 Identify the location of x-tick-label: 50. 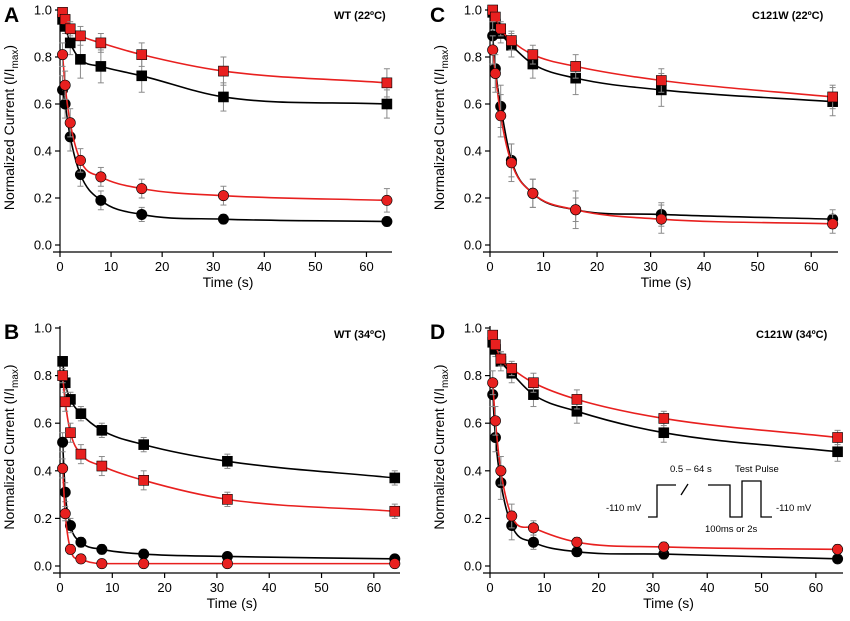
(761, 587).